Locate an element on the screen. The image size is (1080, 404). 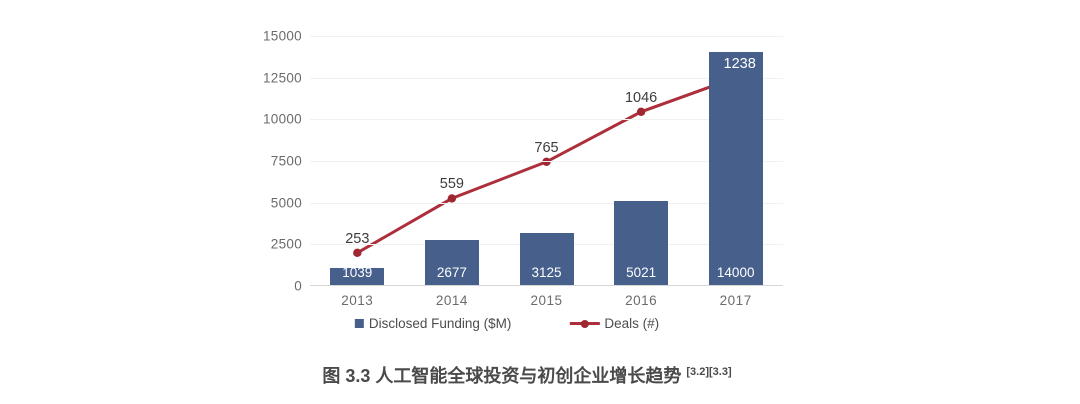
caption-text: 图 3.3 人工智能全球投资与初创企业增长趋势 is located at coordinates (502, 376).